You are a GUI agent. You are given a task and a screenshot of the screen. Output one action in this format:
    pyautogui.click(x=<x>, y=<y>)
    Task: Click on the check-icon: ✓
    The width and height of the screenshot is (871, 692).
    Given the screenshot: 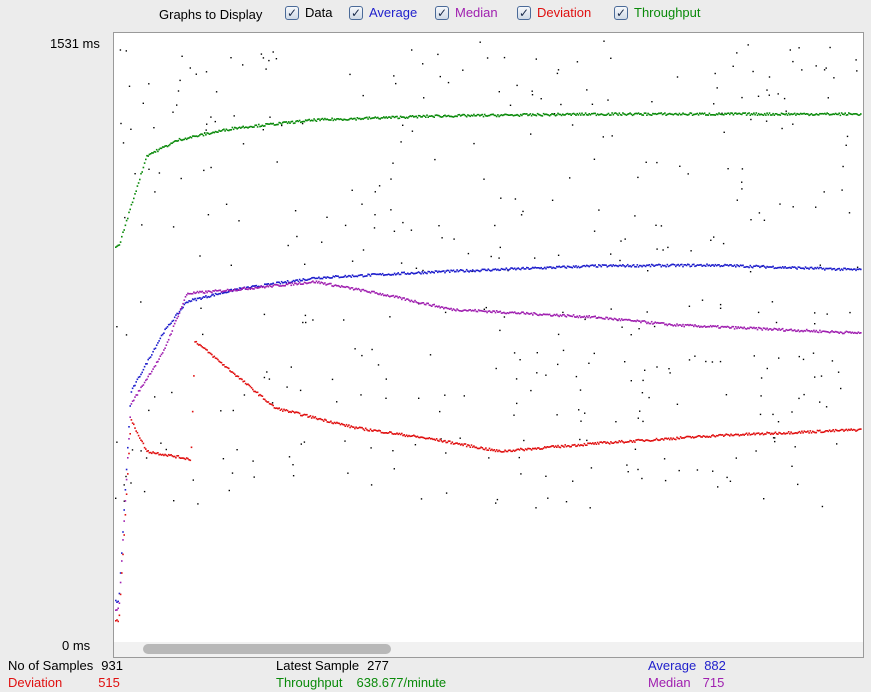 What is the action you would take?
    pyautogui.click(x=356, y=12)
    